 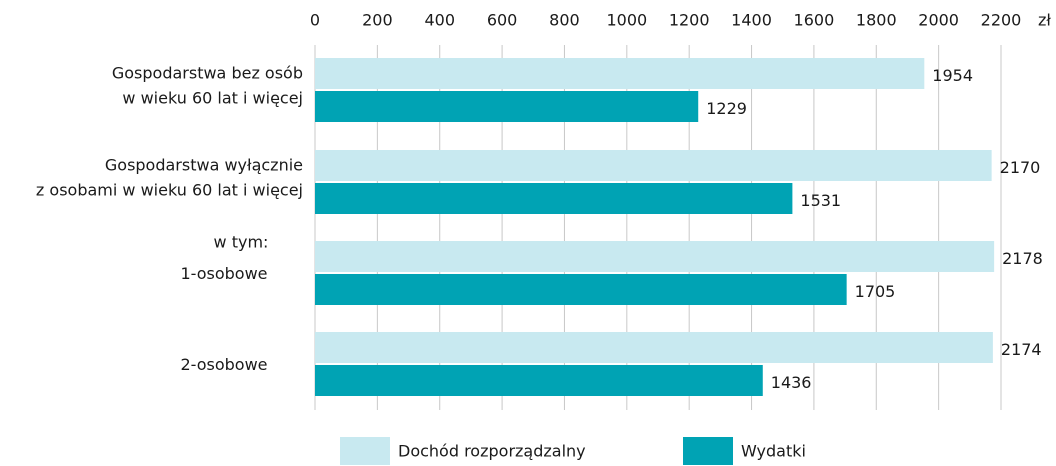 What do you see at coordinates (564, 20) in the screenshot?
I see `x-tick-label: 800` at bounding box center [564, 20].